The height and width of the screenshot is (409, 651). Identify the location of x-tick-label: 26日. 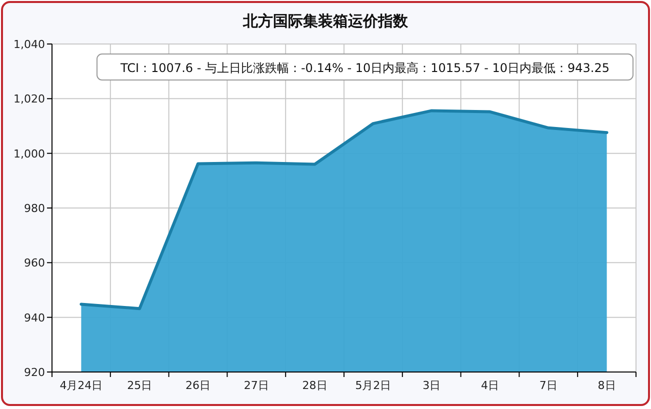
(198, 385).